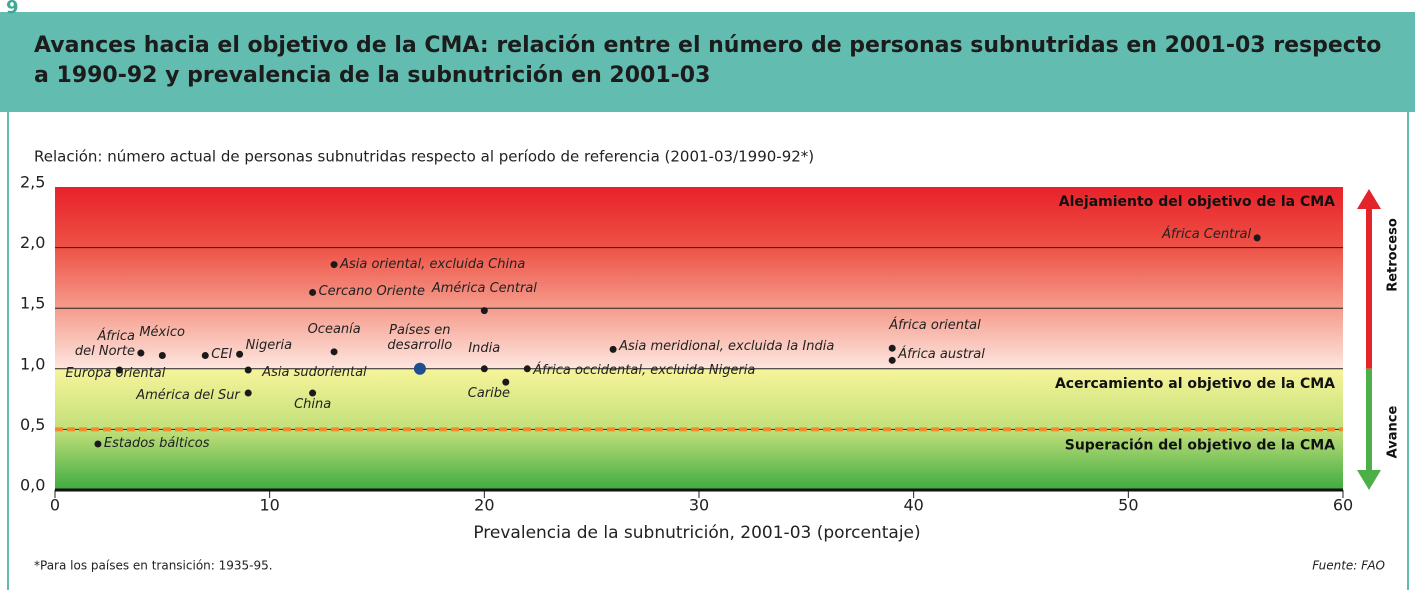  I want to click on highlight-point, so click(419, 368).